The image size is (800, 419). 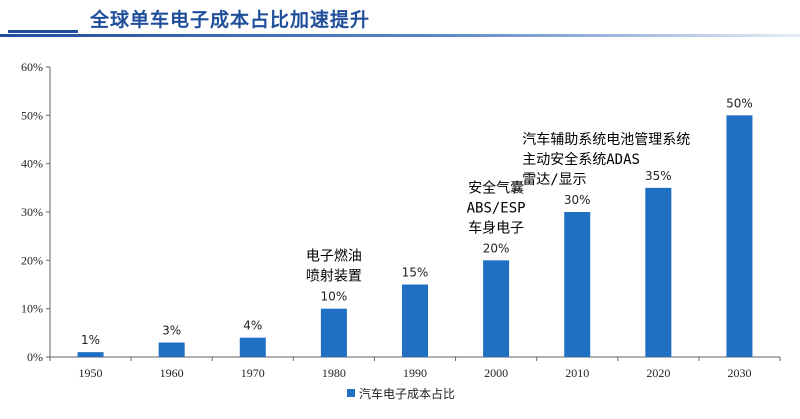 What do you see at coordinates (91, 373) in the screenshot?
I see `x-tick-label: 1950` at bounding box center [91, 373].